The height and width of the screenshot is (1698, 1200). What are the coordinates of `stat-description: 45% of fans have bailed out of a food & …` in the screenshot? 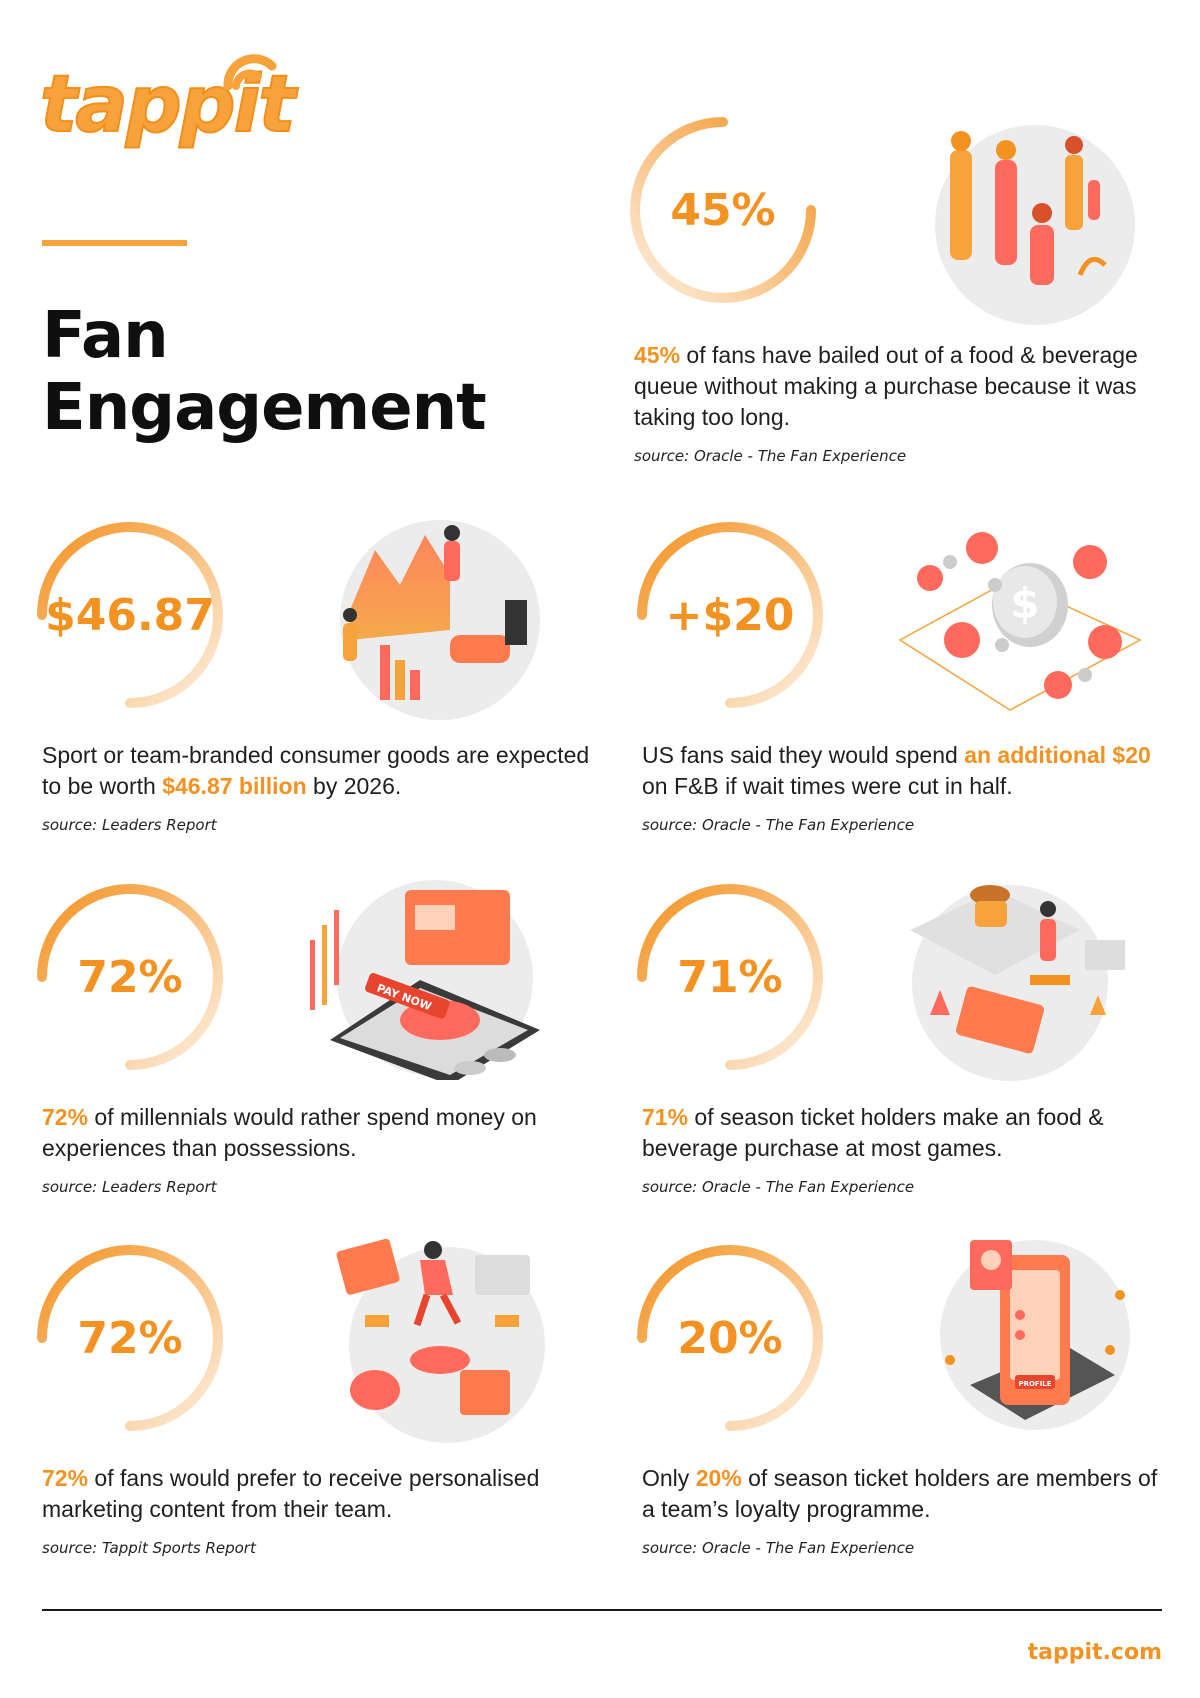 It's located at (894, 406).